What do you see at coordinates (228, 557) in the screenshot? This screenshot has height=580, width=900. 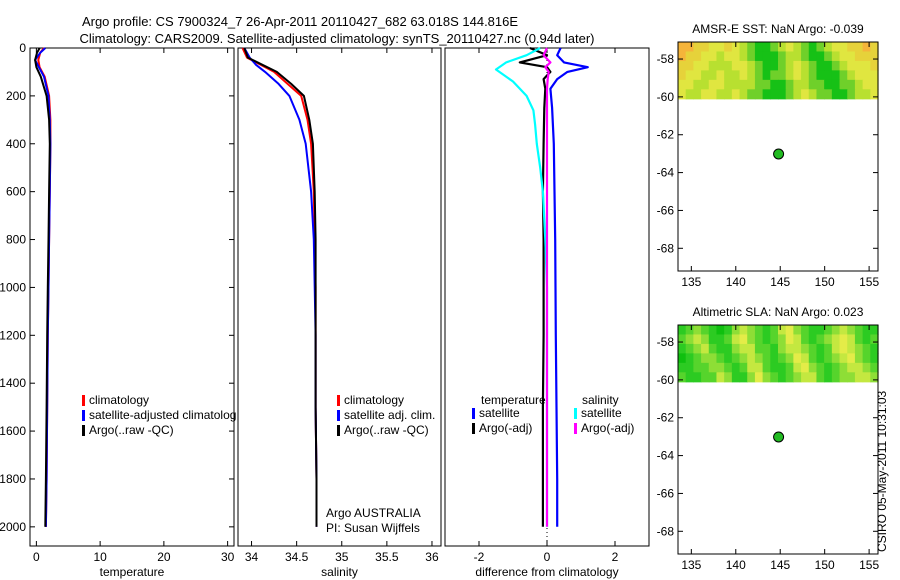 I see `x-tick-label: 30` at bounding box center [228, 557].